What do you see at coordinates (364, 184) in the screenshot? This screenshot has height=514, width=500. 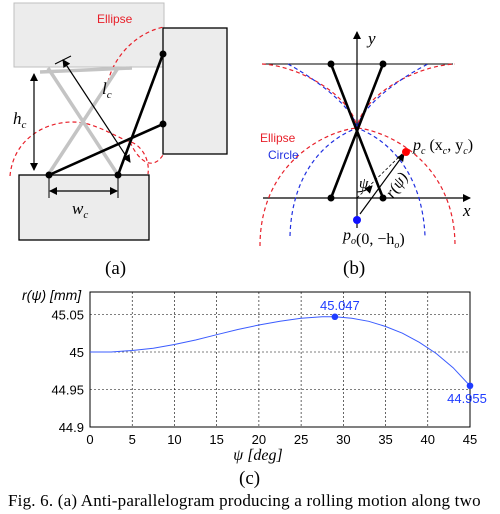 I see `psi-label: ψ` at bounding box center [364, 184].